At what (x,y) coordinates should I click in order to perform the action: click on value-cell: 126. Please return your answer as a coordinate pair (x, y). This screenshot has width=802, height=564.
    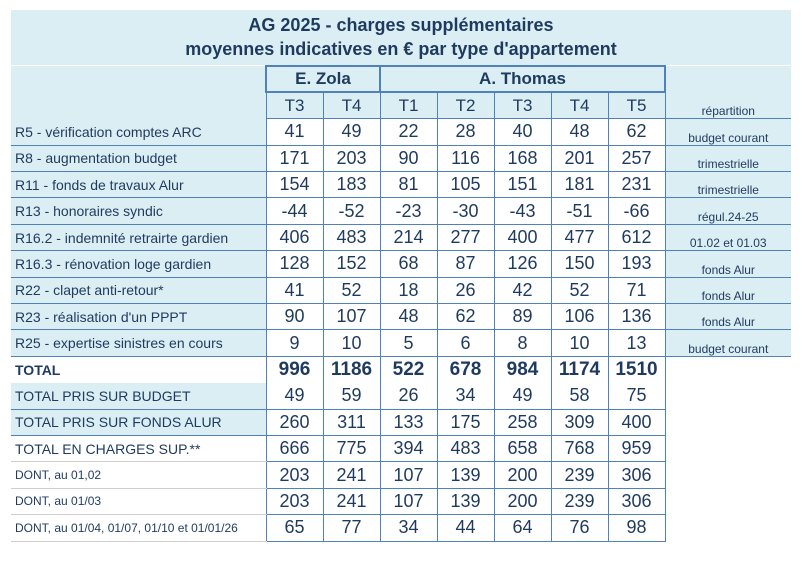
    Looking at the image, I should click on (522, 264).